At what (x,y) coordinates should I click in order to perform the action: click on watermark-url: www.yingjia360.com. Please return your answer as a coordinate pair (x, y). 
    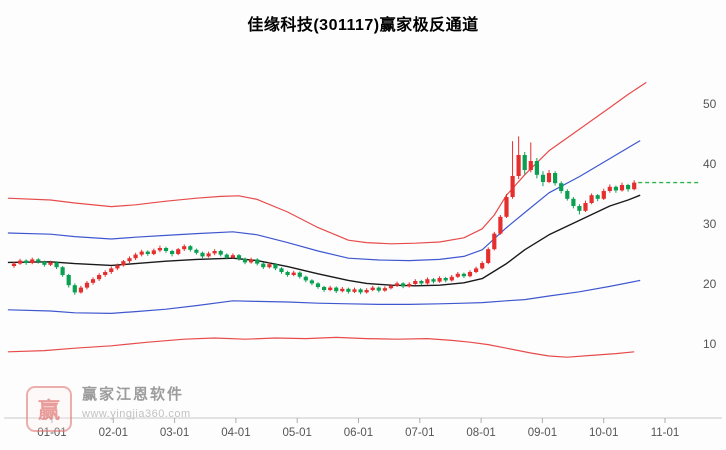
    Looking at the image, I should click on (136, 414).